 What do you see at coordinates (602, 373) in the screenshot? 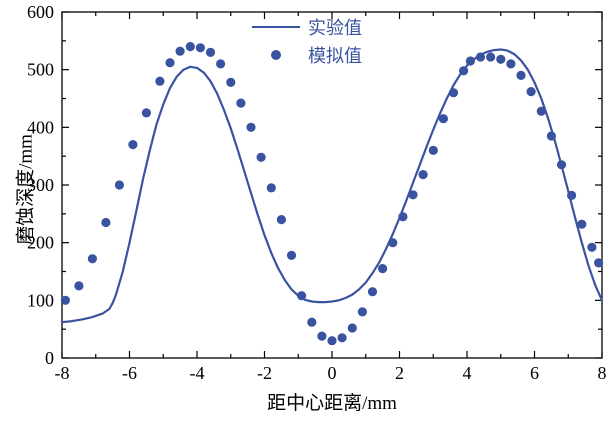
I see `x-tick-label: 8` at bounding box center [602, 373].